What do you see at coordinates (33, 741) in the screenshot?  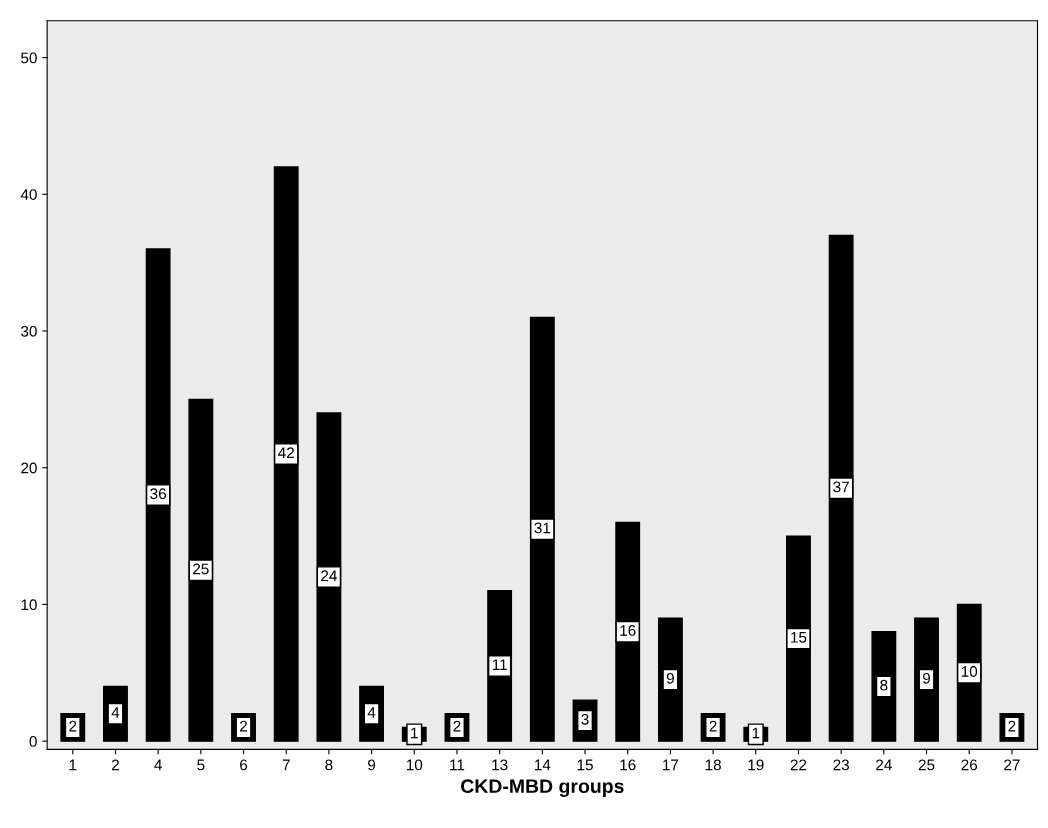 I see `y-tick-label: 0` at bounding box center [33, 741].